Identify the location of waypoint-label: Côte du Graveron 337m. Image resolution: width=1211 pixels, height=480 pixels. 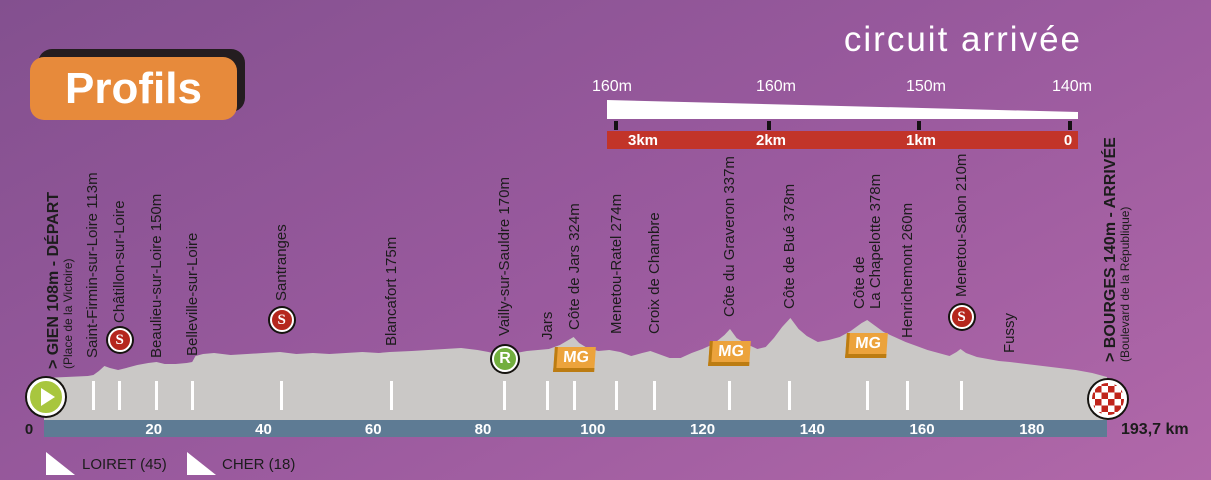
(729, 236).